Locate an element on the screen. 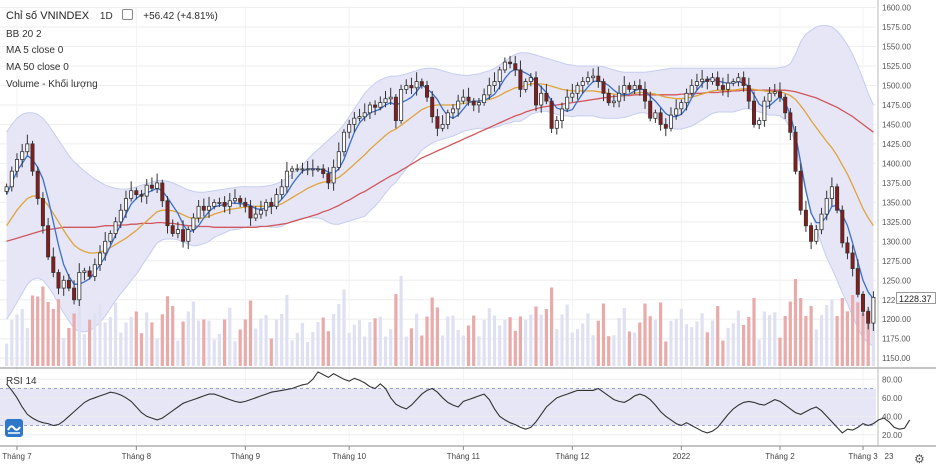  collapse-icon is located at coordinates (127, 14).